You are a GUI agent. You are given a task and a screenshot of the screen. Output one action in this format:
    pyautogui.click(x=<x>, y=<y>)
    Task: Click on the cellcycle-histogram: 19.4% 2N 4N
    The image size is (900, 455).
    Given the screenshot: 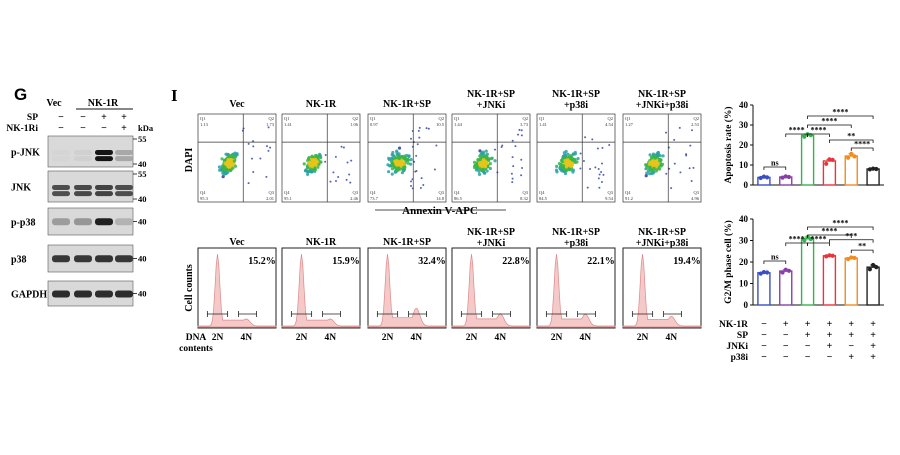 What is the action you would take?
    pyautogui.click(x=662, y=295)
    